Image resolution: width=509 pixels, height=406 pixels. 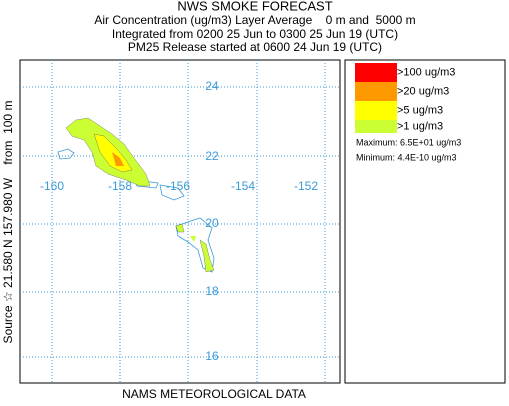 What do you see at coordinates (8, 222) in the screenshot?
I see `source-label: Source ☆ 21.580 N 157.980 W from 100 m` at bounding box center [8, 222].